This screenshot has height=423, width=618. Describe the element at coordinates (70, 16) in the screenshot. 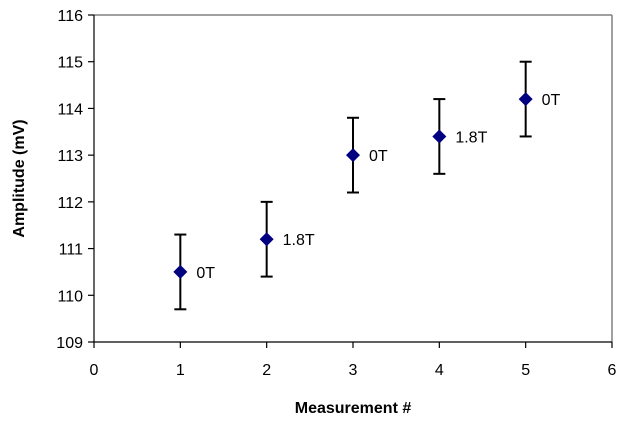

I see `y-tick-label: 116` at that location.